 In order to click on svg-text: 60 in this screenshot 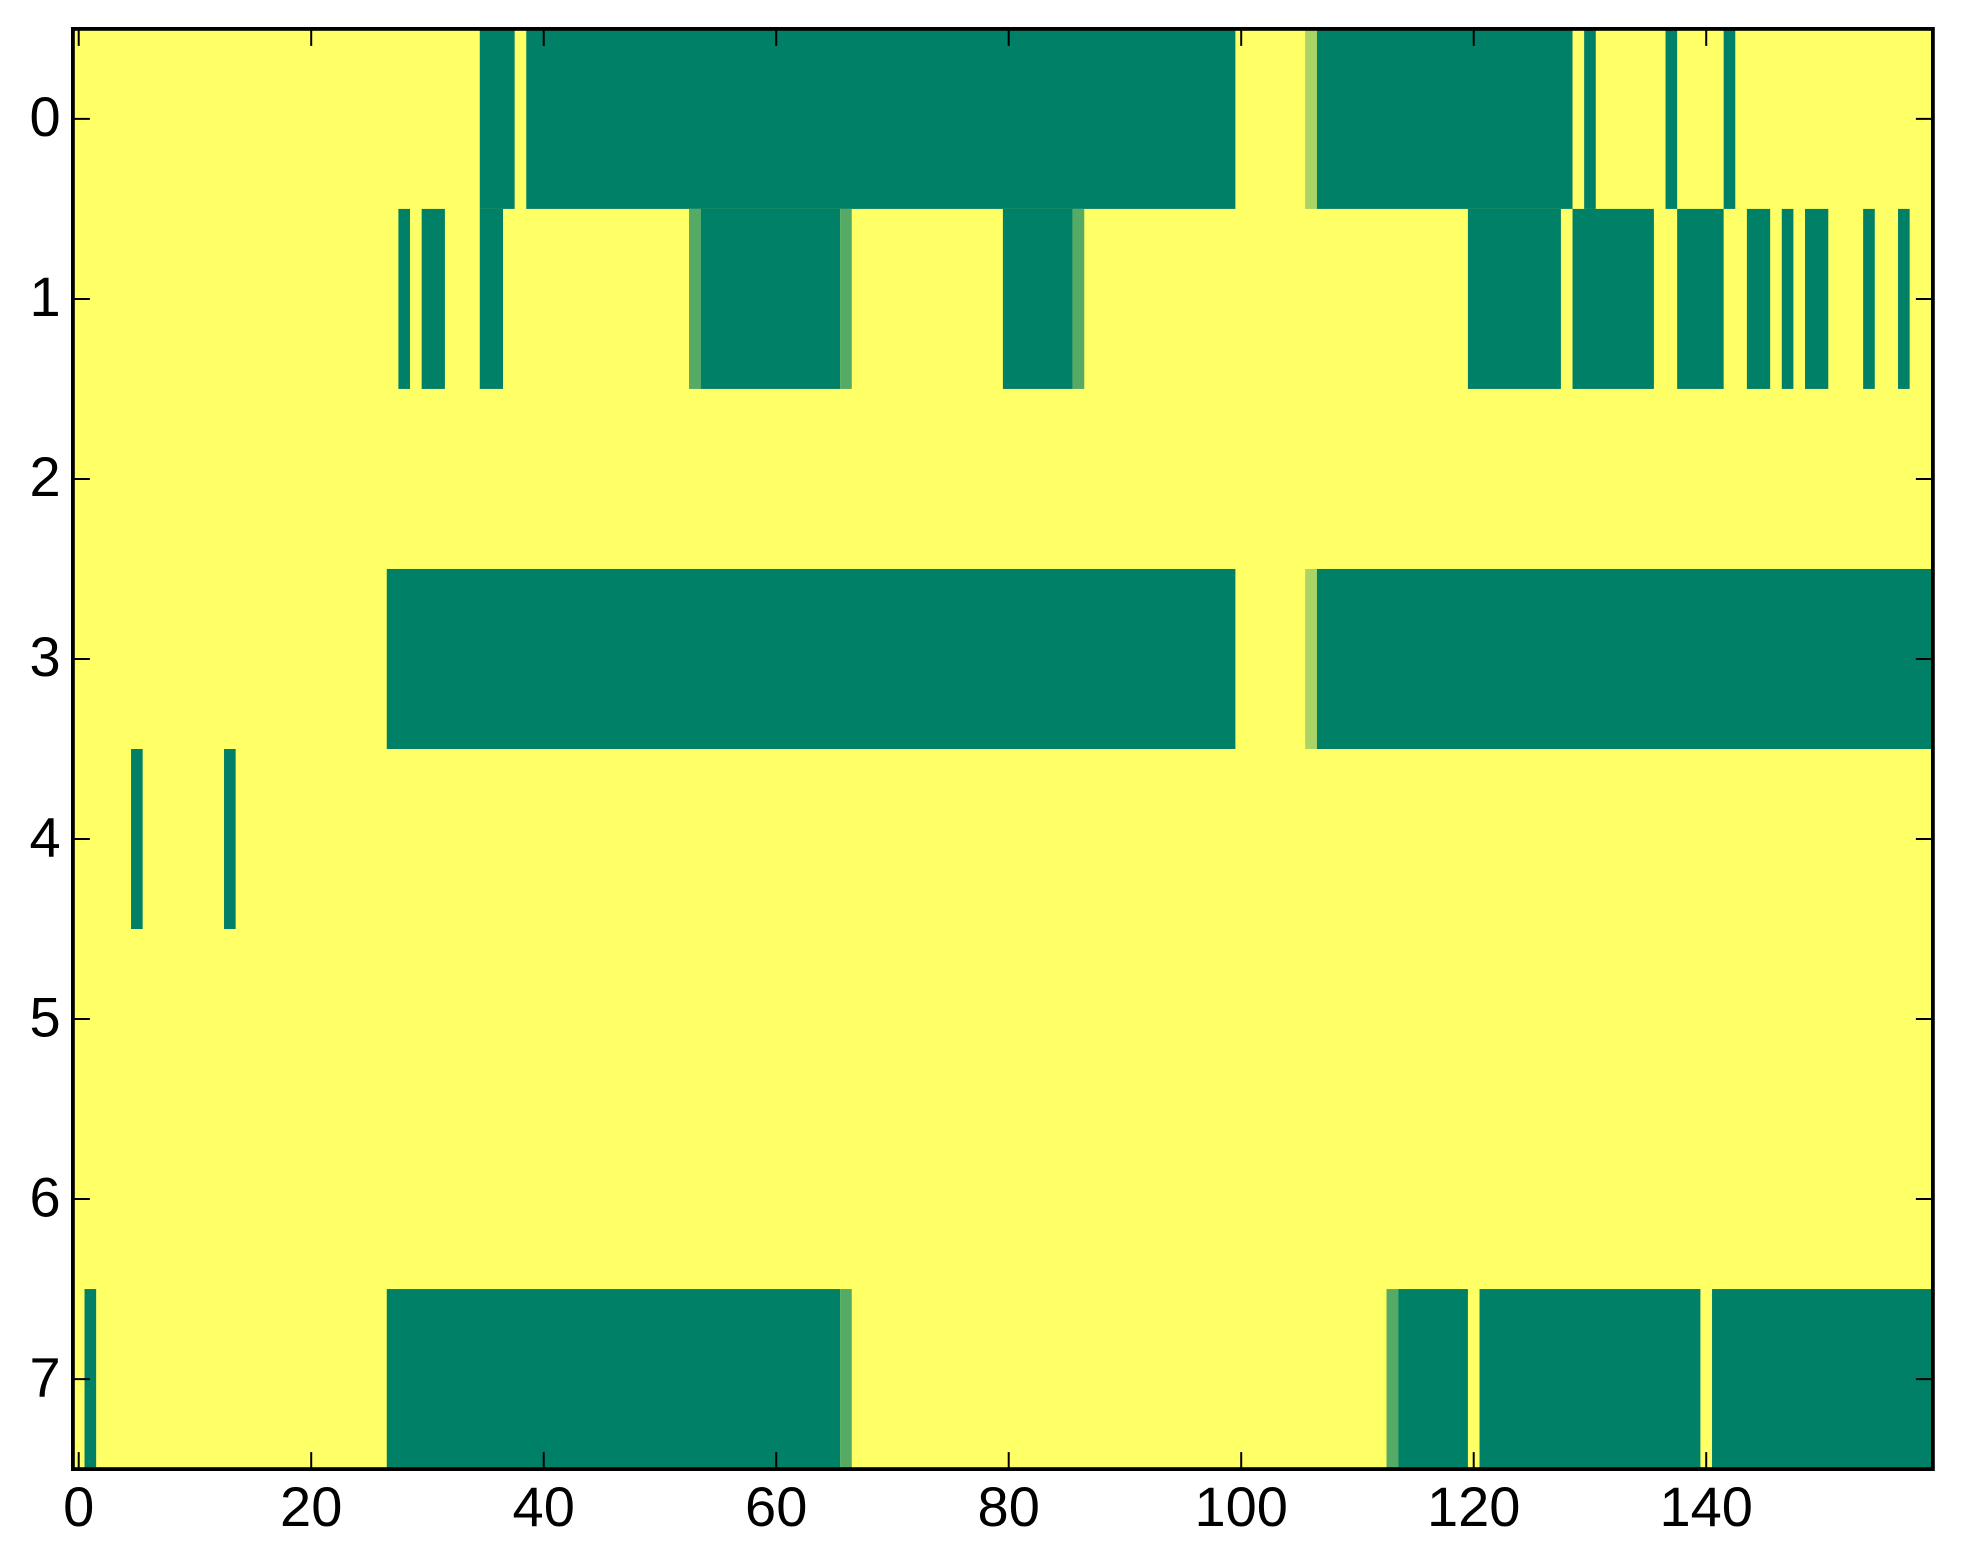, I will do `click(776, 1506)`.